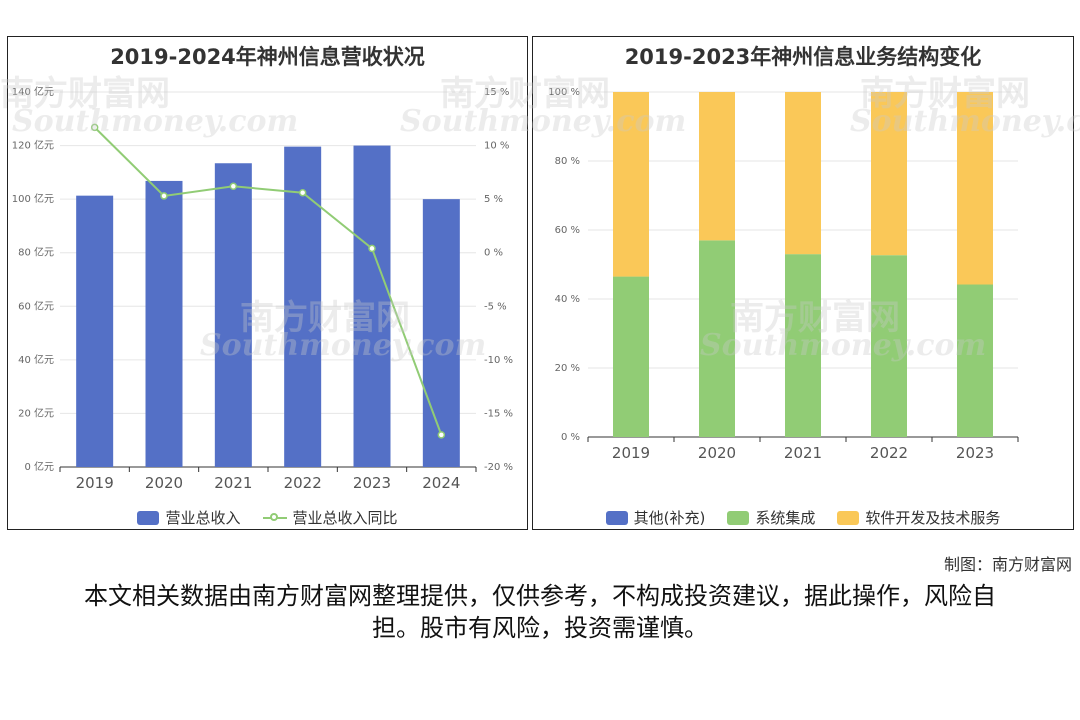 This screenshot has width=1080, height=720. Describe the element at coordinates (33, 145) in the screenshot. I see `y-left-tick-label: 120 亿元` at that location.